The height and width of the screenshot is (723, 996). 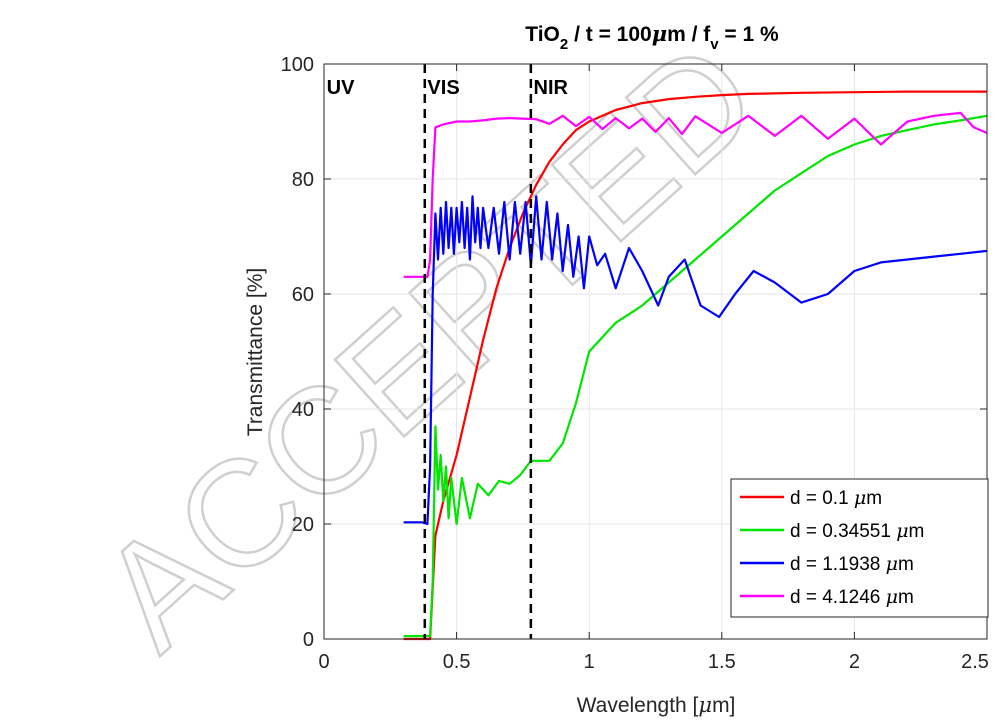 What do you see at coordinates (656, 705) in the screenshot?
I see `x-axis-label: Wavelength [μm]` at bounding box center [656, 705].